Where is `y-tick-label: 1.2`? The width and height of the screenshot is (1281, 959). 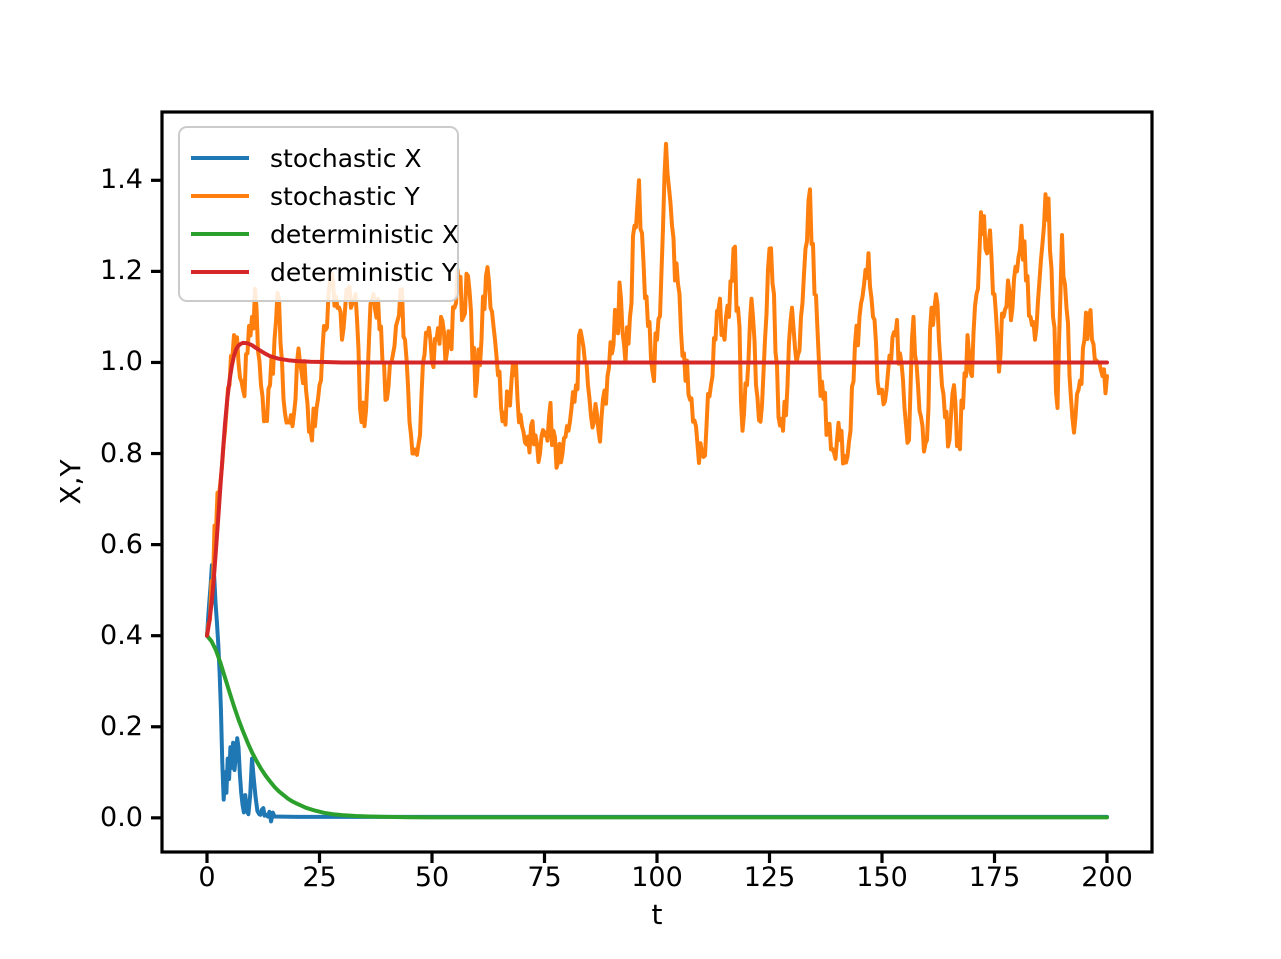
y-tick-label: 1.2 is located at coordinates (121, 271).